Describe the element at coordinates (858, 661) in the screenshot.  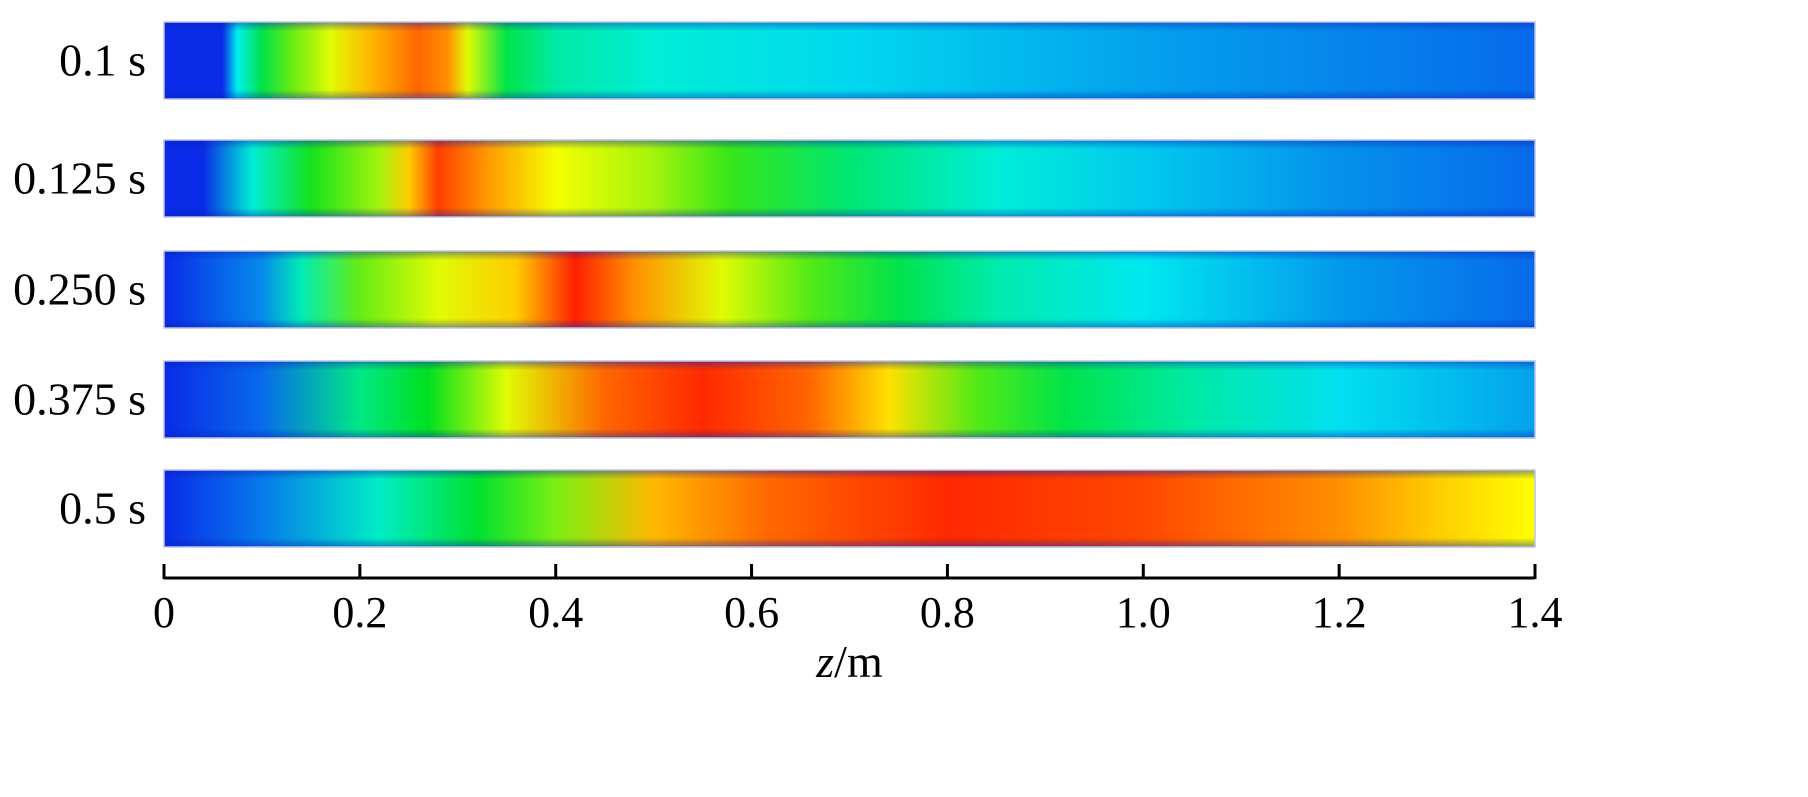
I see `x-axis-title-unit: /m` at that location.